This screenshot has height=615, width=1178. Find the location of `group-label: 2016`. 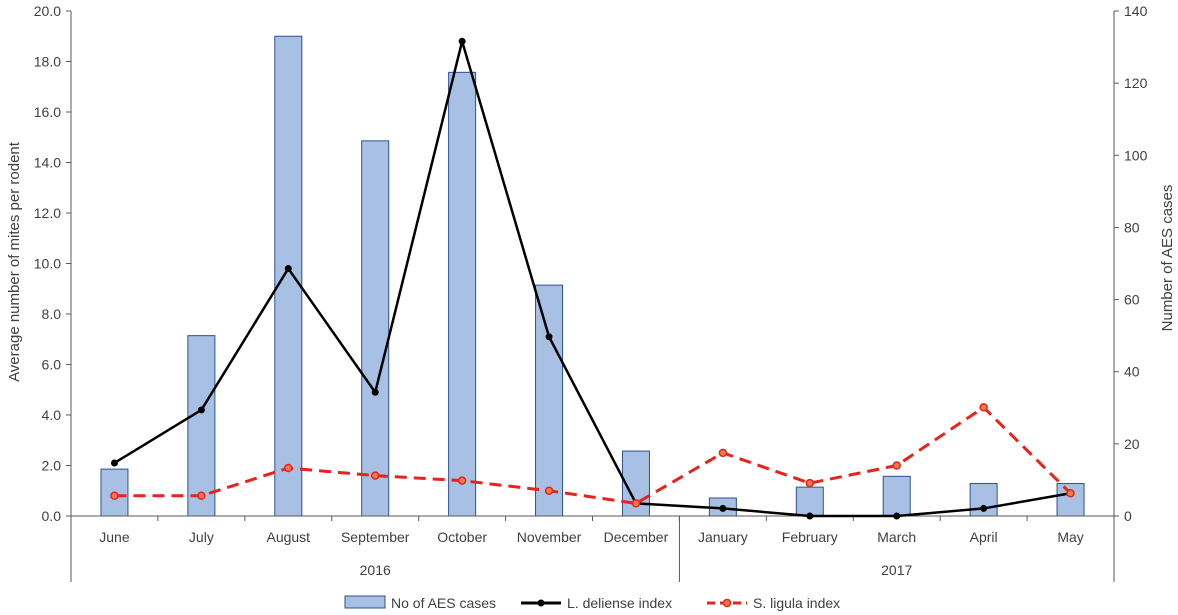

group-label: 2016 is located at coordinates (375, 570).